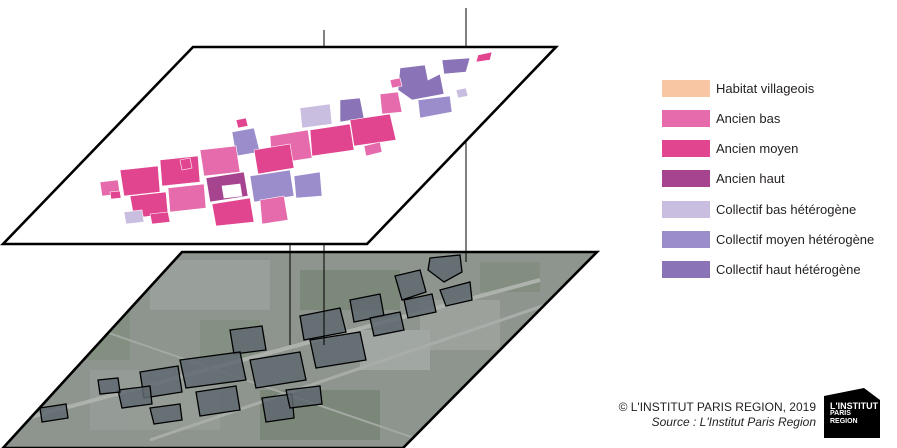  Describe the element at coordinates (733, 422) in the screenshot. I see `source-text: Source : L'Institut Paris Region` at that location.